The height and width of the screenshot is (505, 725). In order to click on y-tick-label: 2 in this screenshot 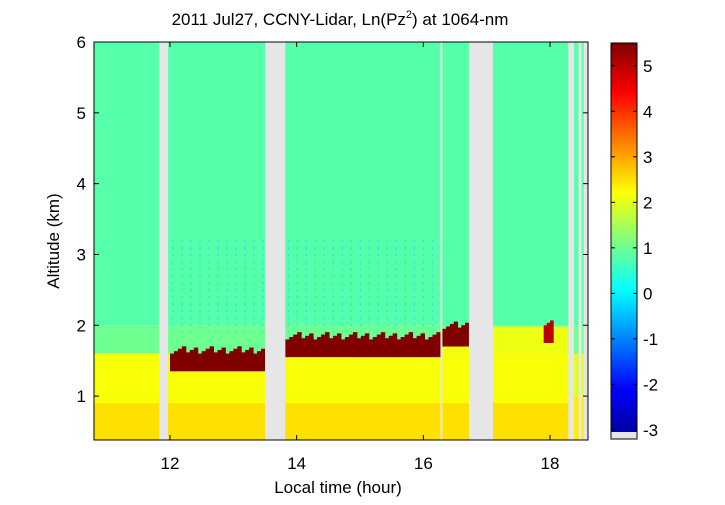, I will do `click(81, 325)`.